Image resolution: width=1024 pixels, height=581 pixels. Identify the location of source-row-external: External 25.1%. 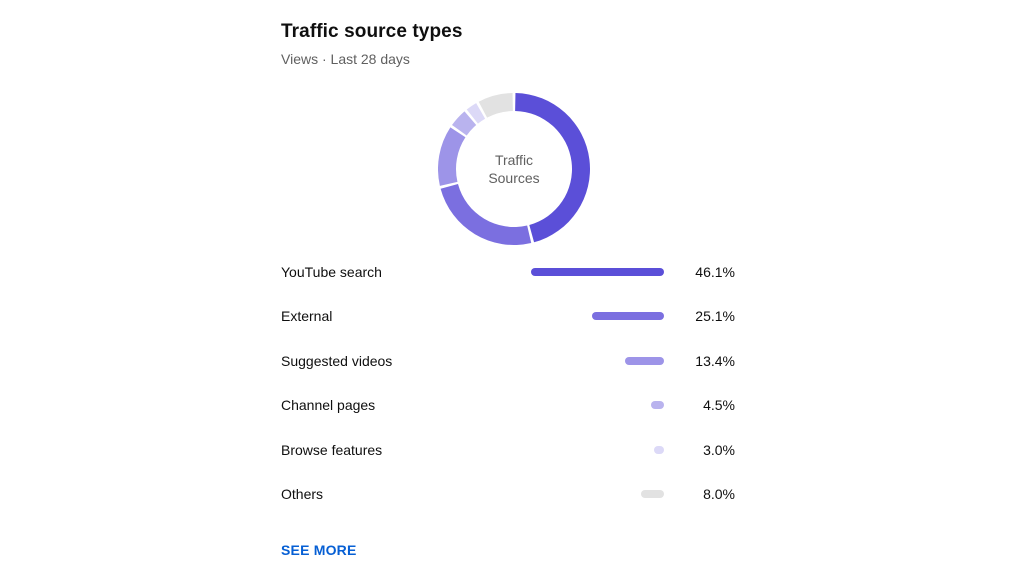
(511, 316).